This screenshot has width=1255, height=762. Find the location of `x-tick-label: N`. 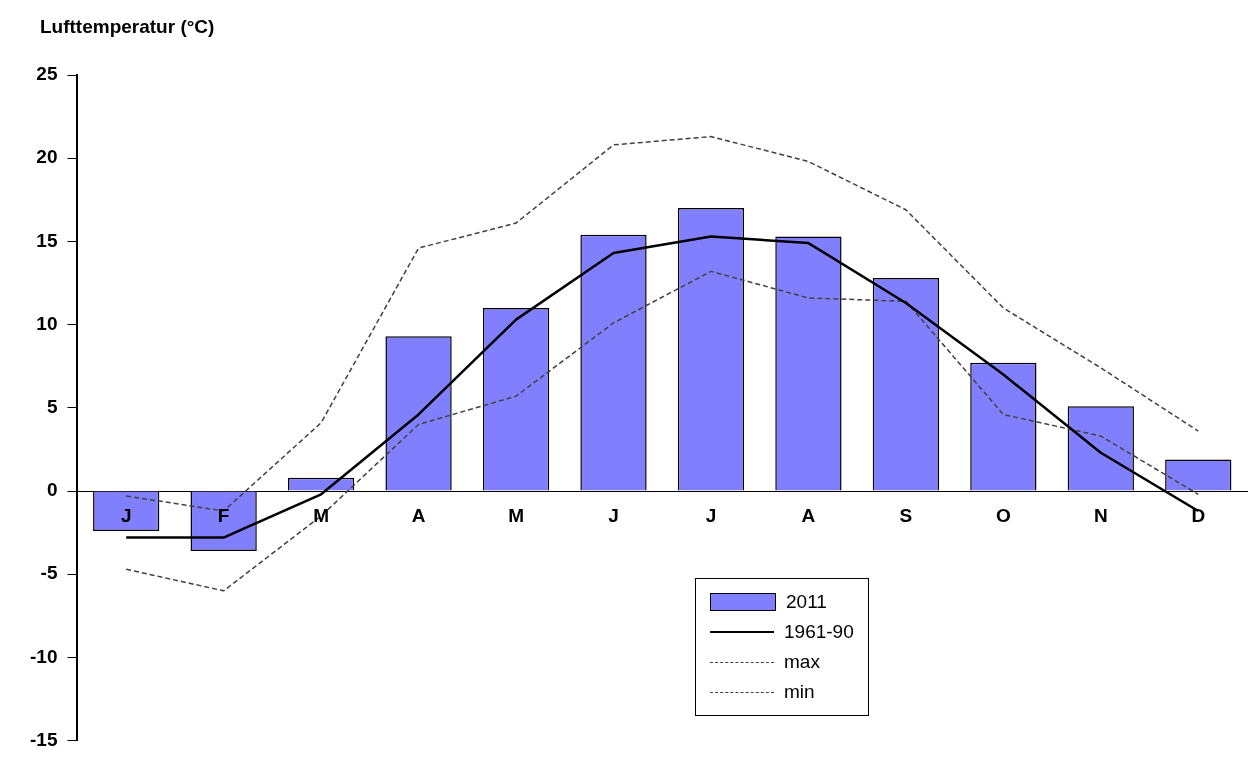

x-tick-label: N is located at coordinates (1100, 515).